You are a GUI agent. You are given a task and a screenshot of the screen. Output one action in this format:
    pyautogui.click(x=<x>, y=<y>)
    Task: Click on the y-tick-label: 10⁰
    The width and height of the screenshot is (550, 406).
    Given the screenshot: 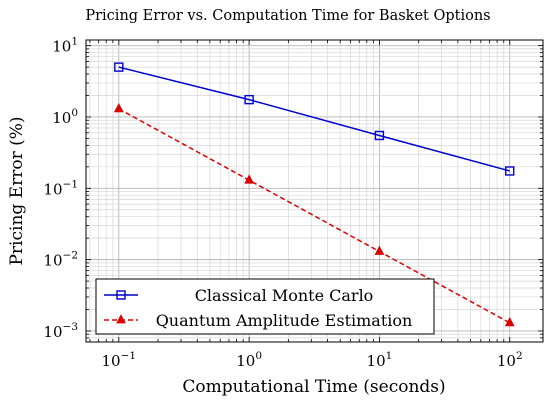 What is the action you would take?
    pyautogui.click(x=65, y=117)
    